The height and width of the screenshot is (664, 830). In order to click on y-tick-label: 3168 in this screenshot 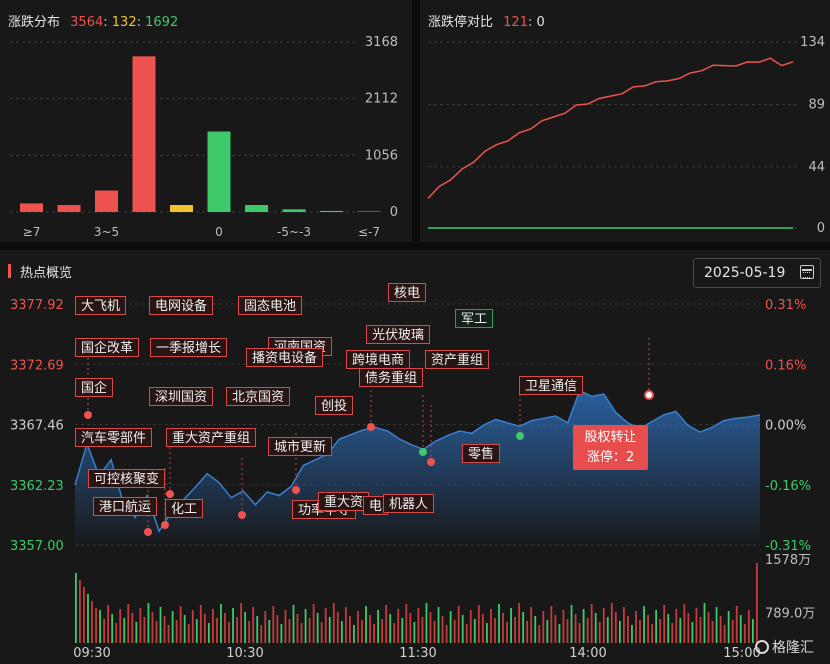, I will do `click(381, 42)`.